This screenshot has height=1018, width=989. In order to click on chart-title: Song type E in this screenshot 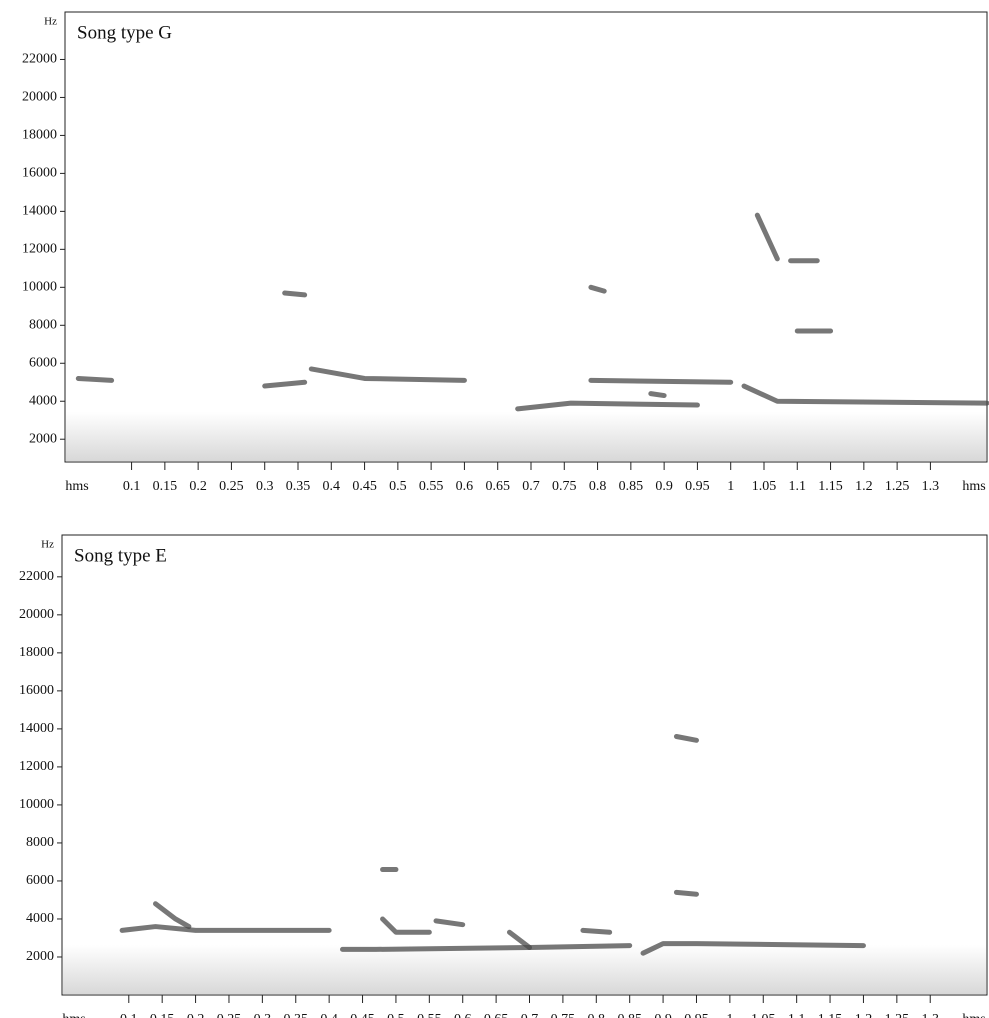, I will do `click(120, 555)`.